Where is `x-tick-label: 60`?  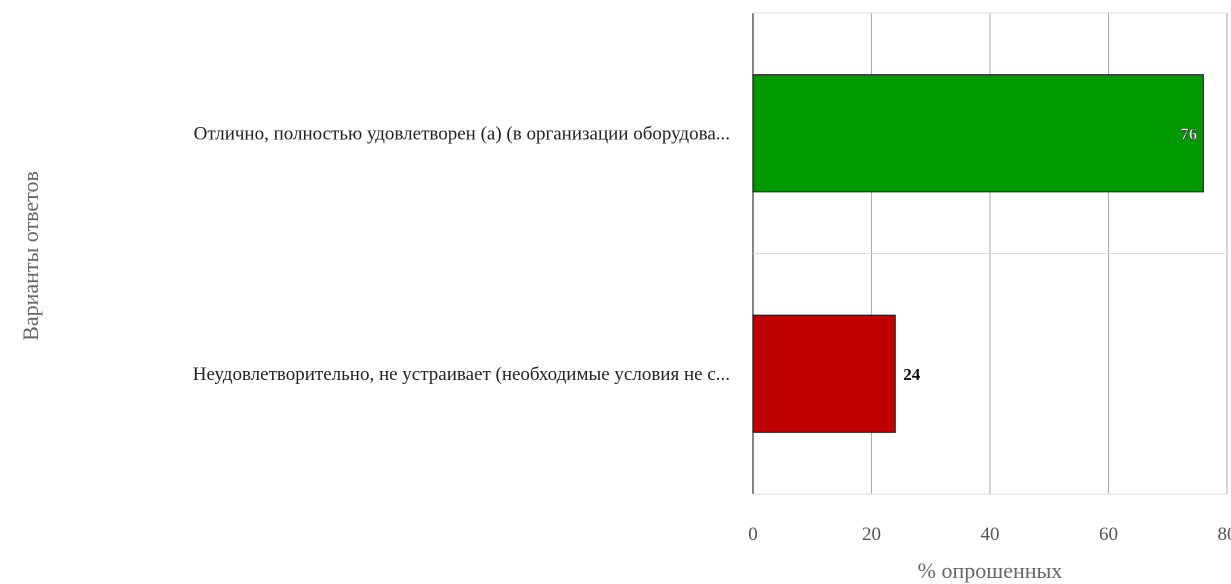
x-tick-label: 60 is located at coordinates (1108, 534).